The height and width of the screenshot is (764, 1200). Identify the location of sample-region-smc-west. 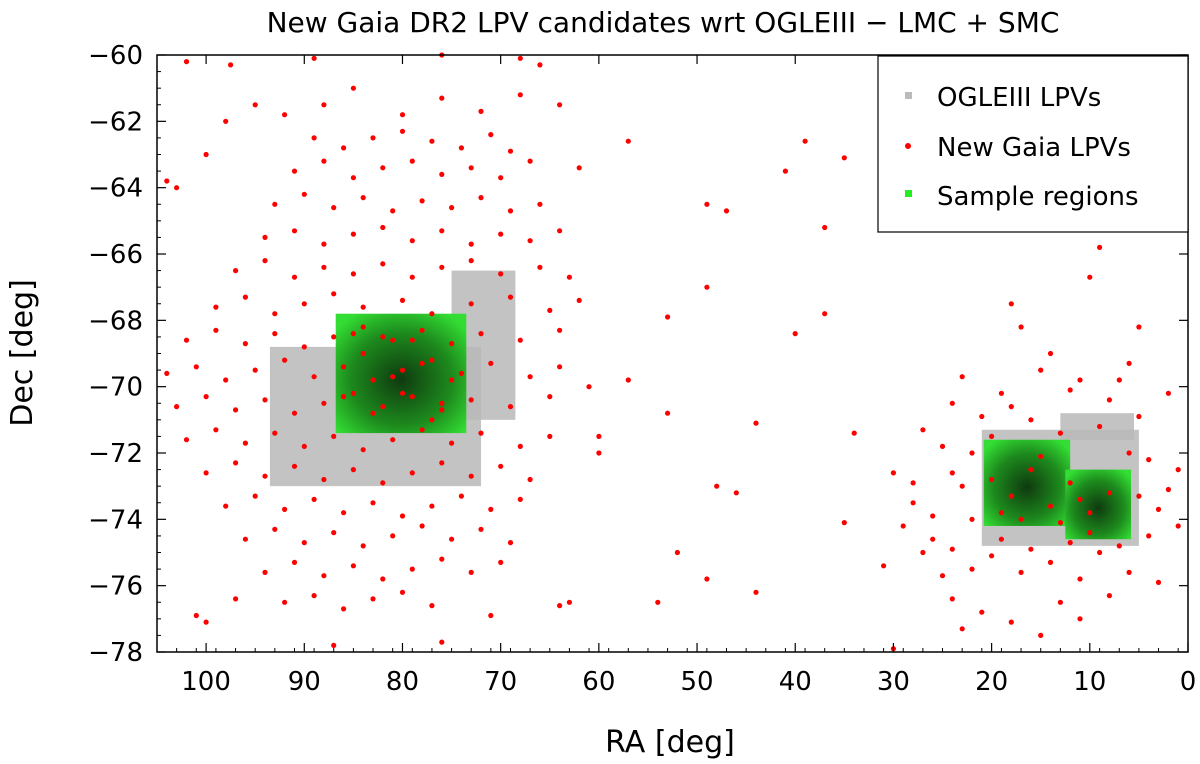
(1027, 482).